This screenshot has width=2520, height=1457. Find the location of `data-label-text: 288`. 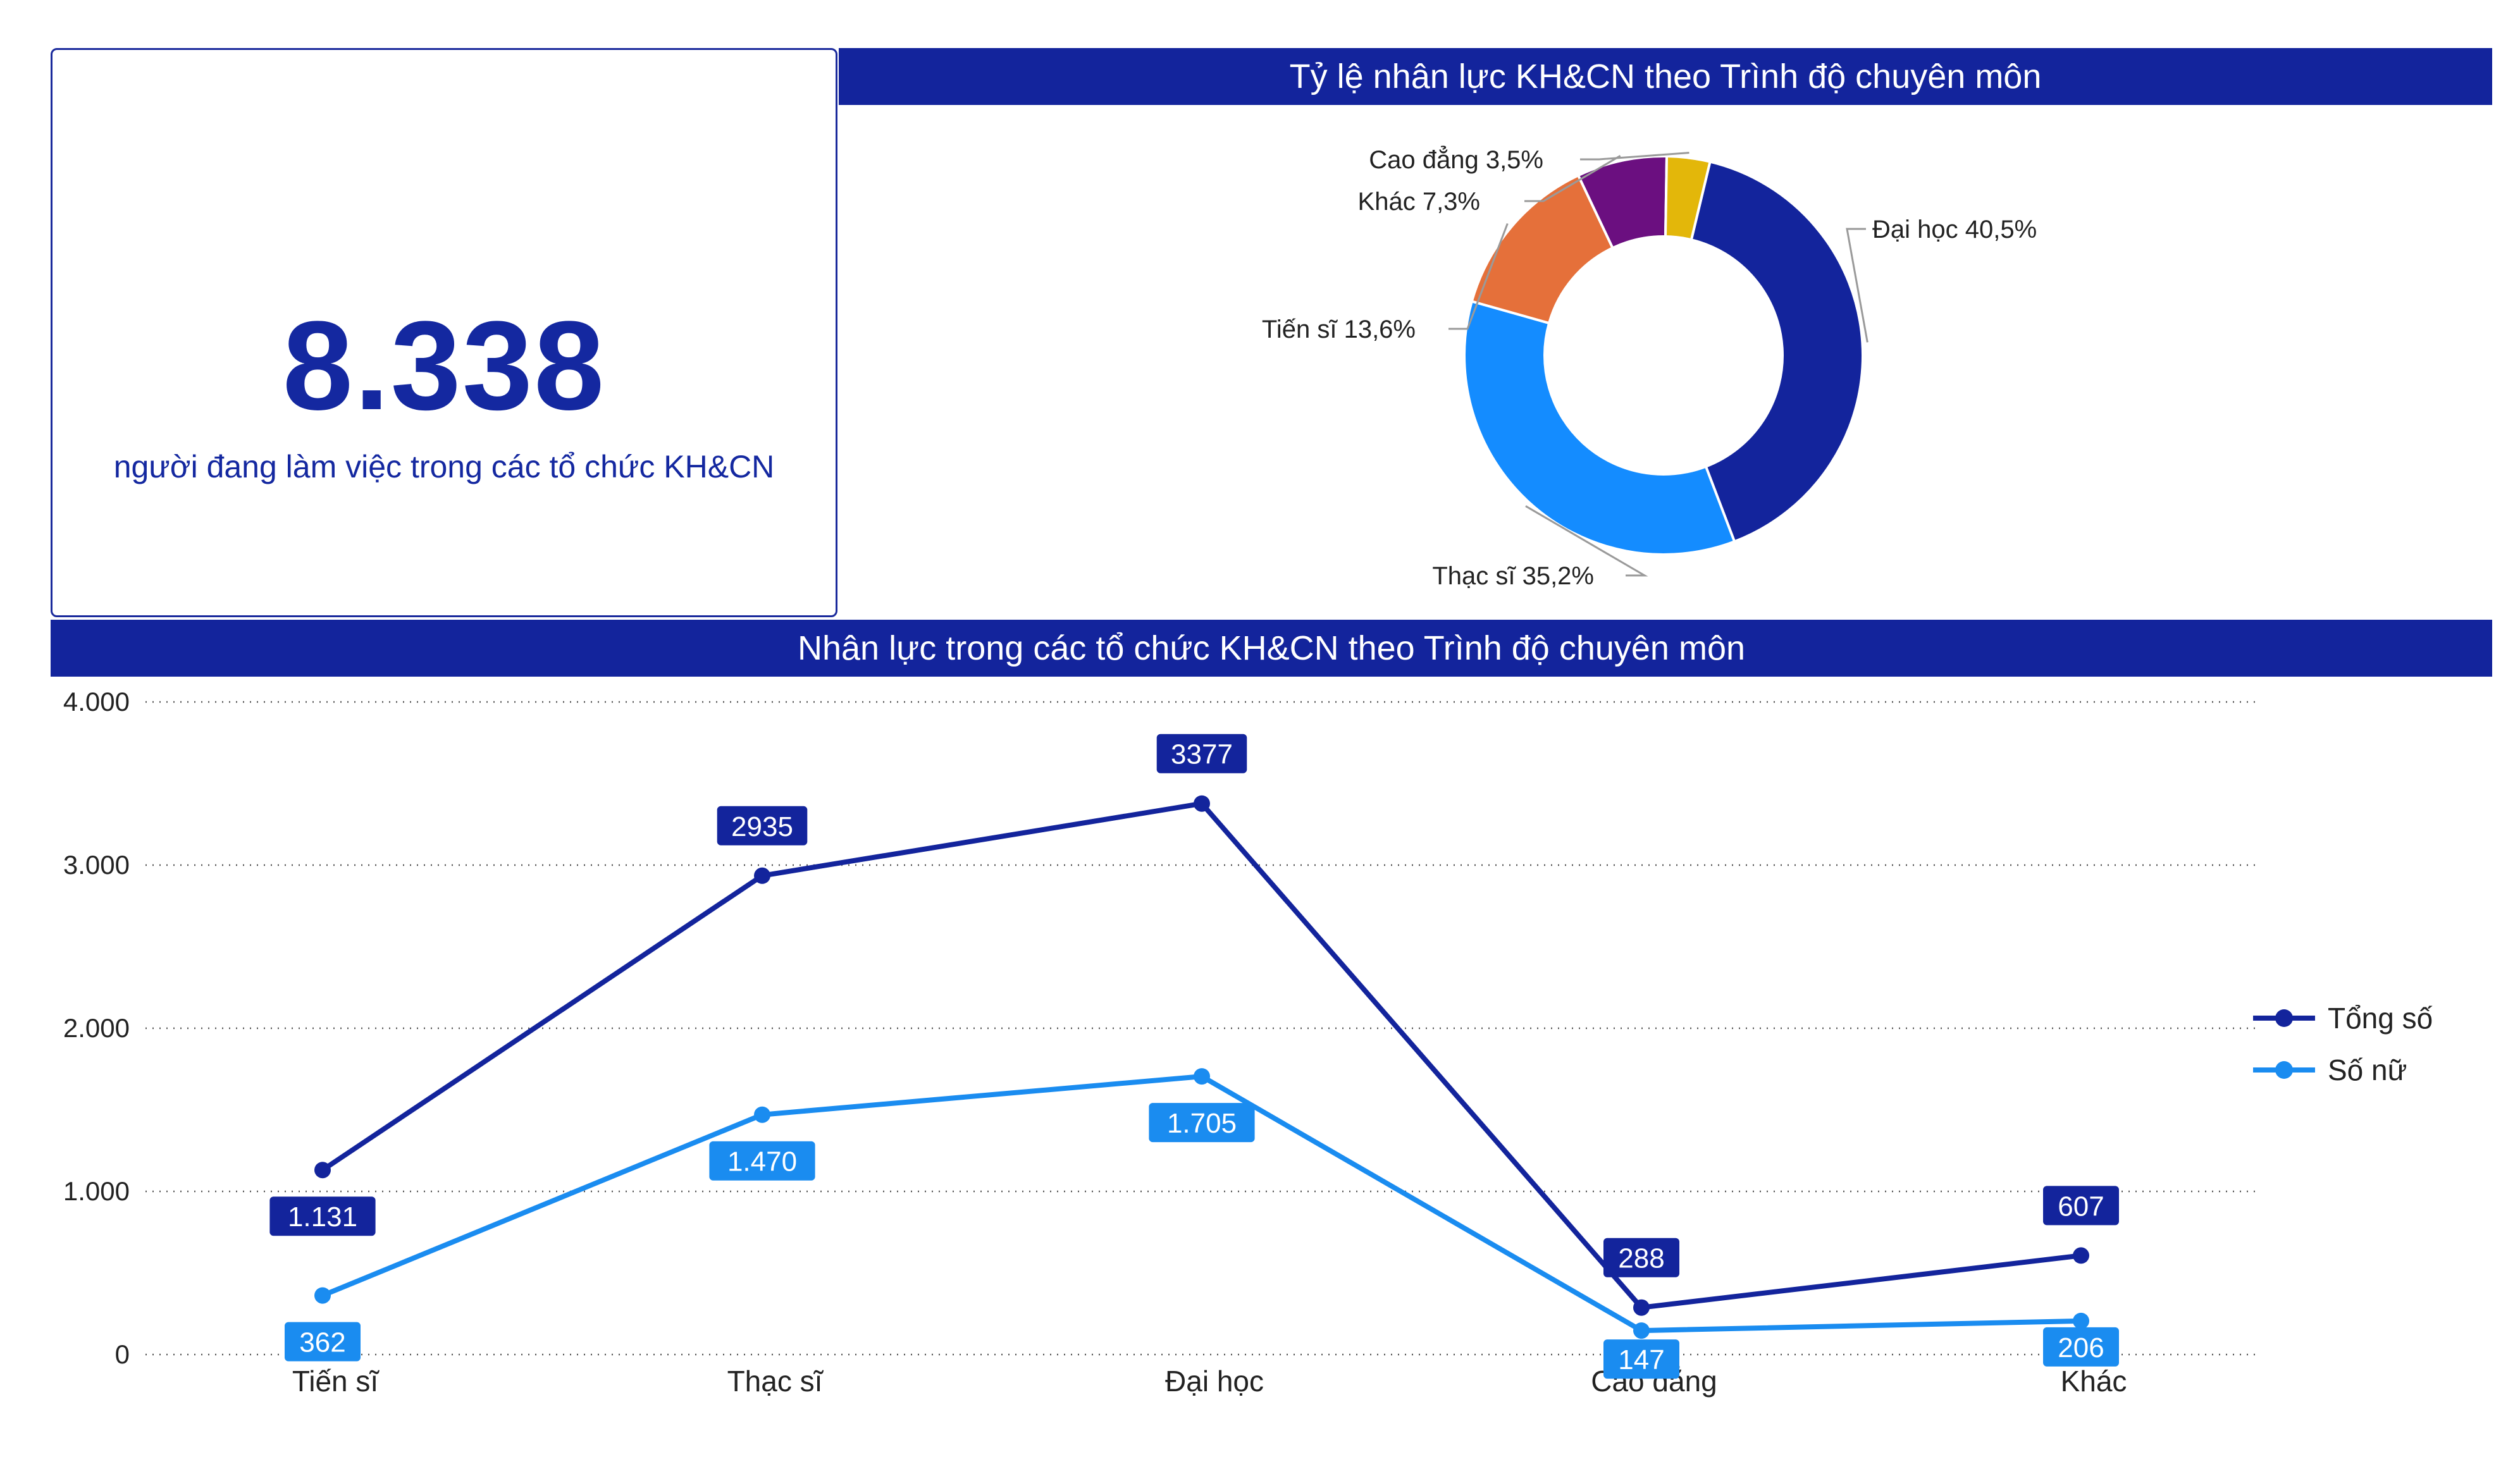

data-label-text: 288 is located at coordinates (1641, 1258).